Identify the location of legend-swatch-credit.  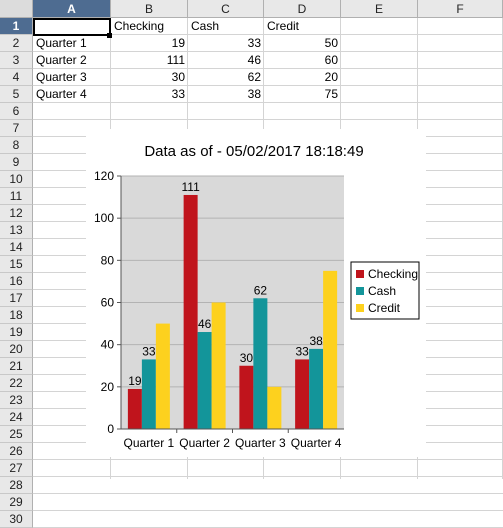
(360, 308).